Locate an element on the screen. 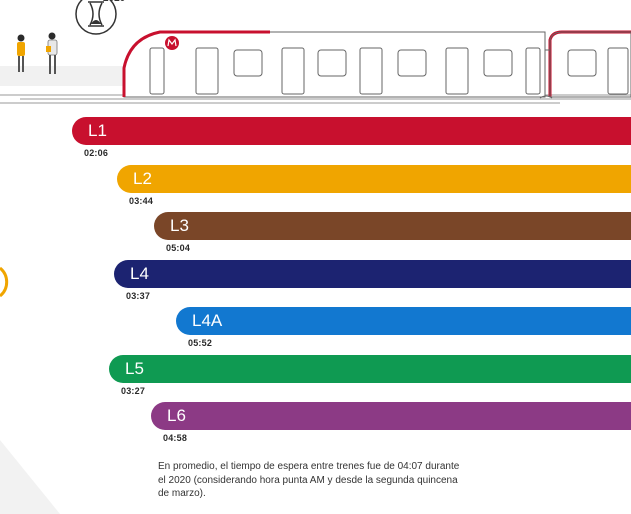 This screenshot has height=514, width=631. bar-l4: L4 is located at coordinates (372, 274).